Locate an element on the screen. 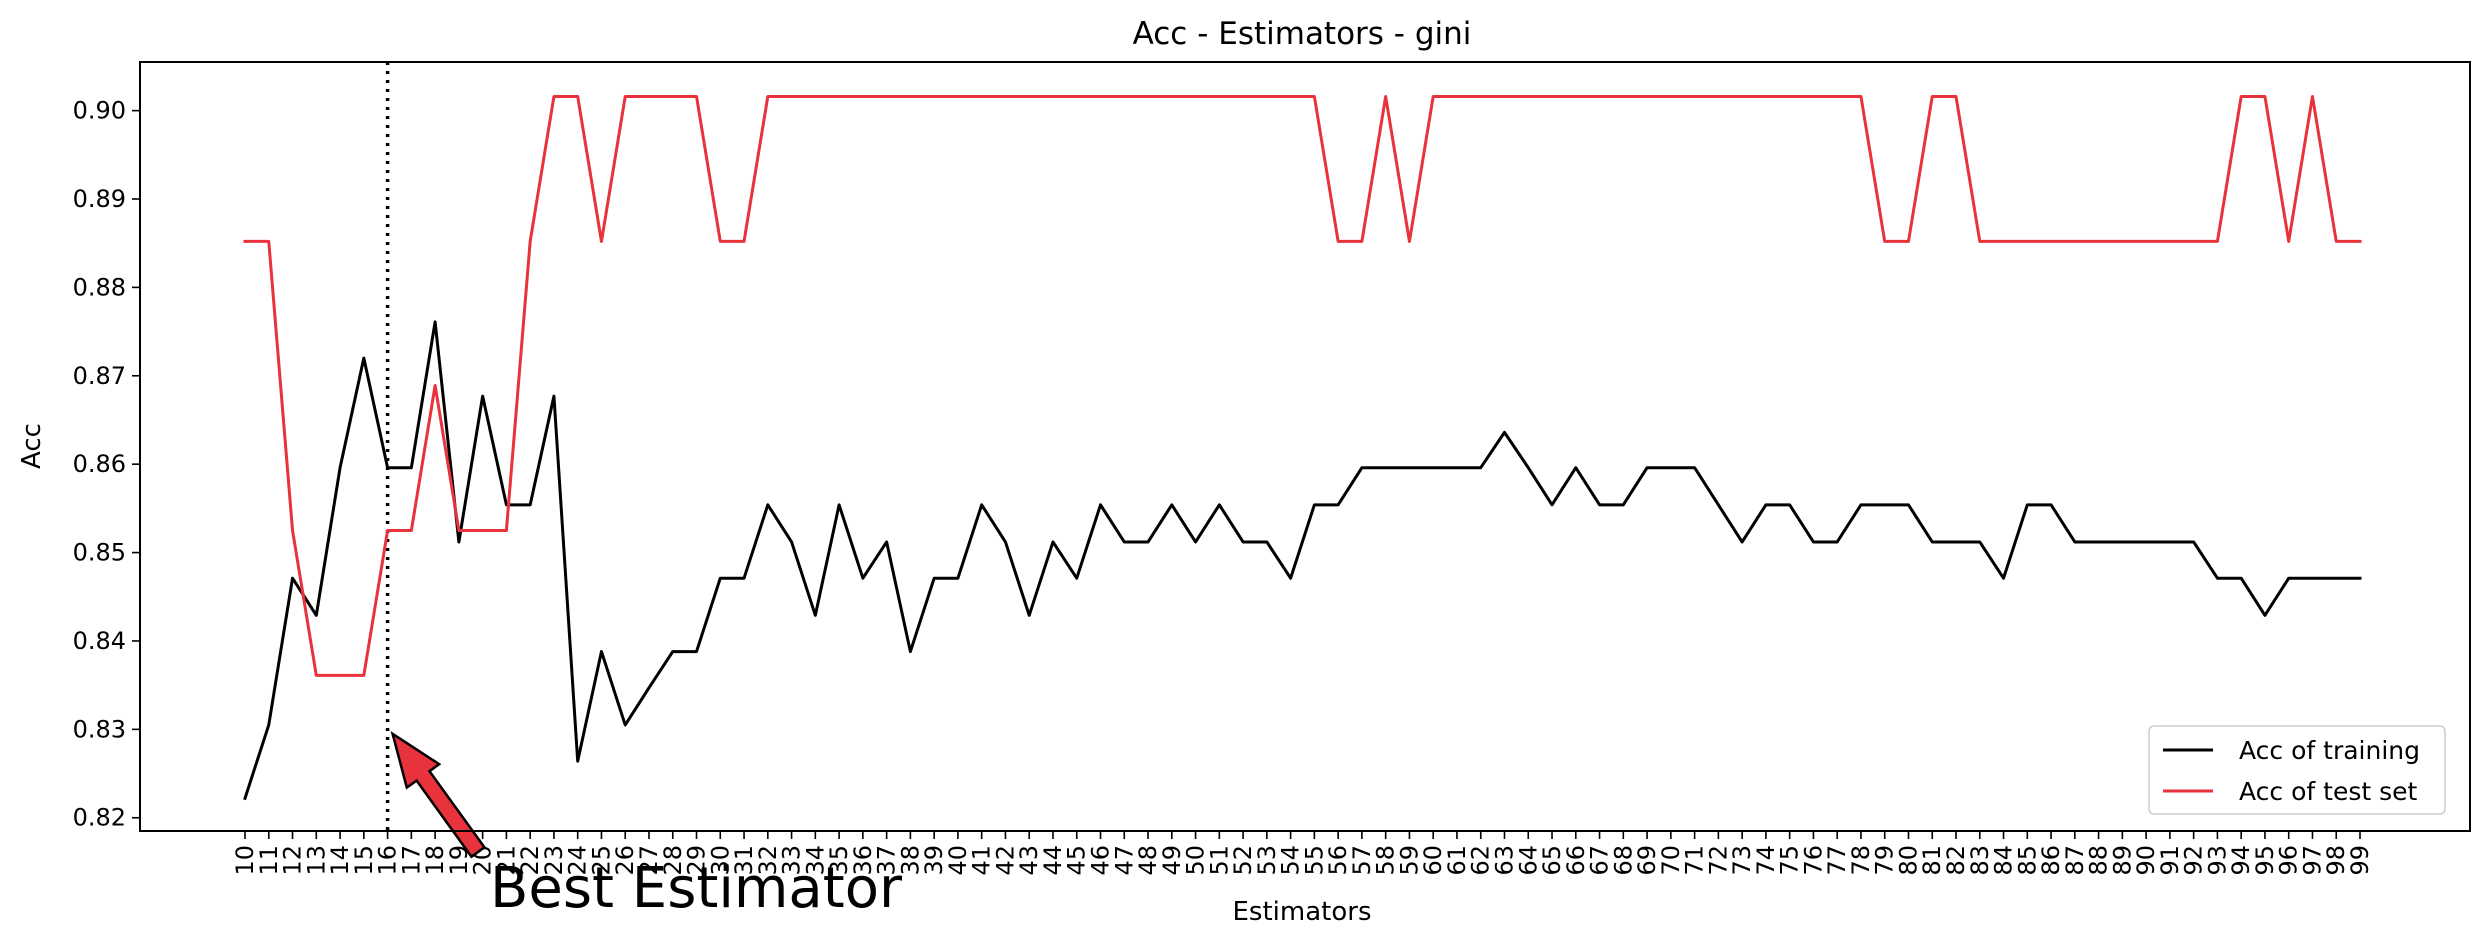  x-tick-label: 68 is located at coordinates (1623, 860).